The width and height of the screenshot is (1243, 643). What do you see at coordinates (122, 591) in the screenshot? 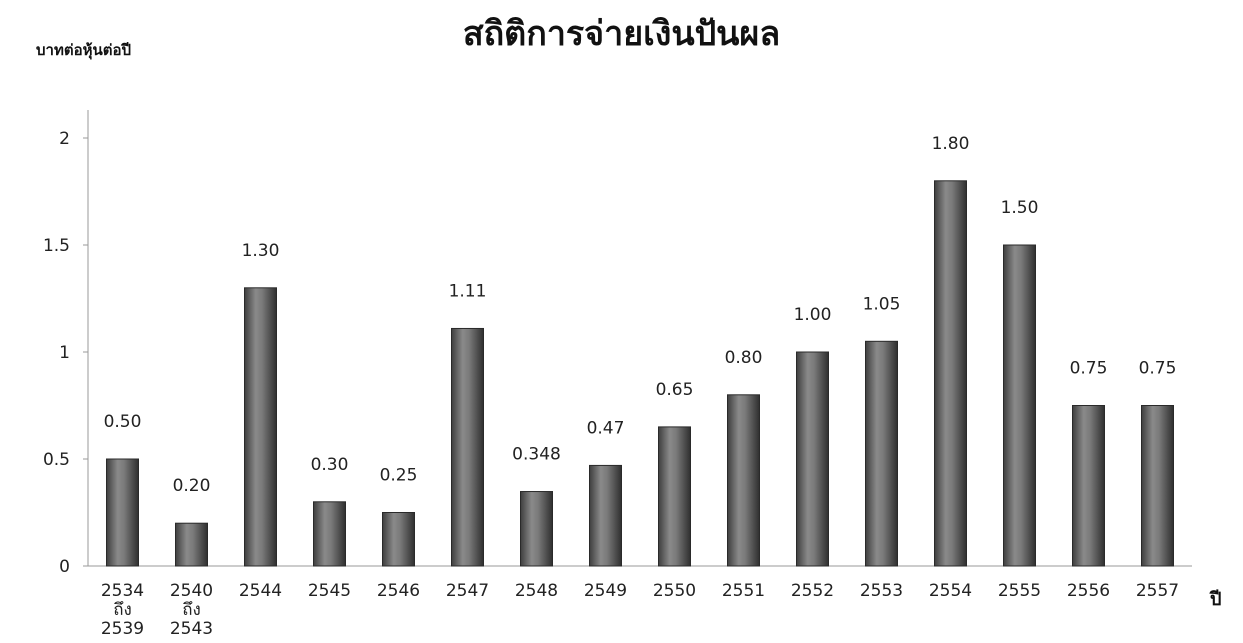
I see `x-tick-label: 2534` at bounding box center [122, 591].